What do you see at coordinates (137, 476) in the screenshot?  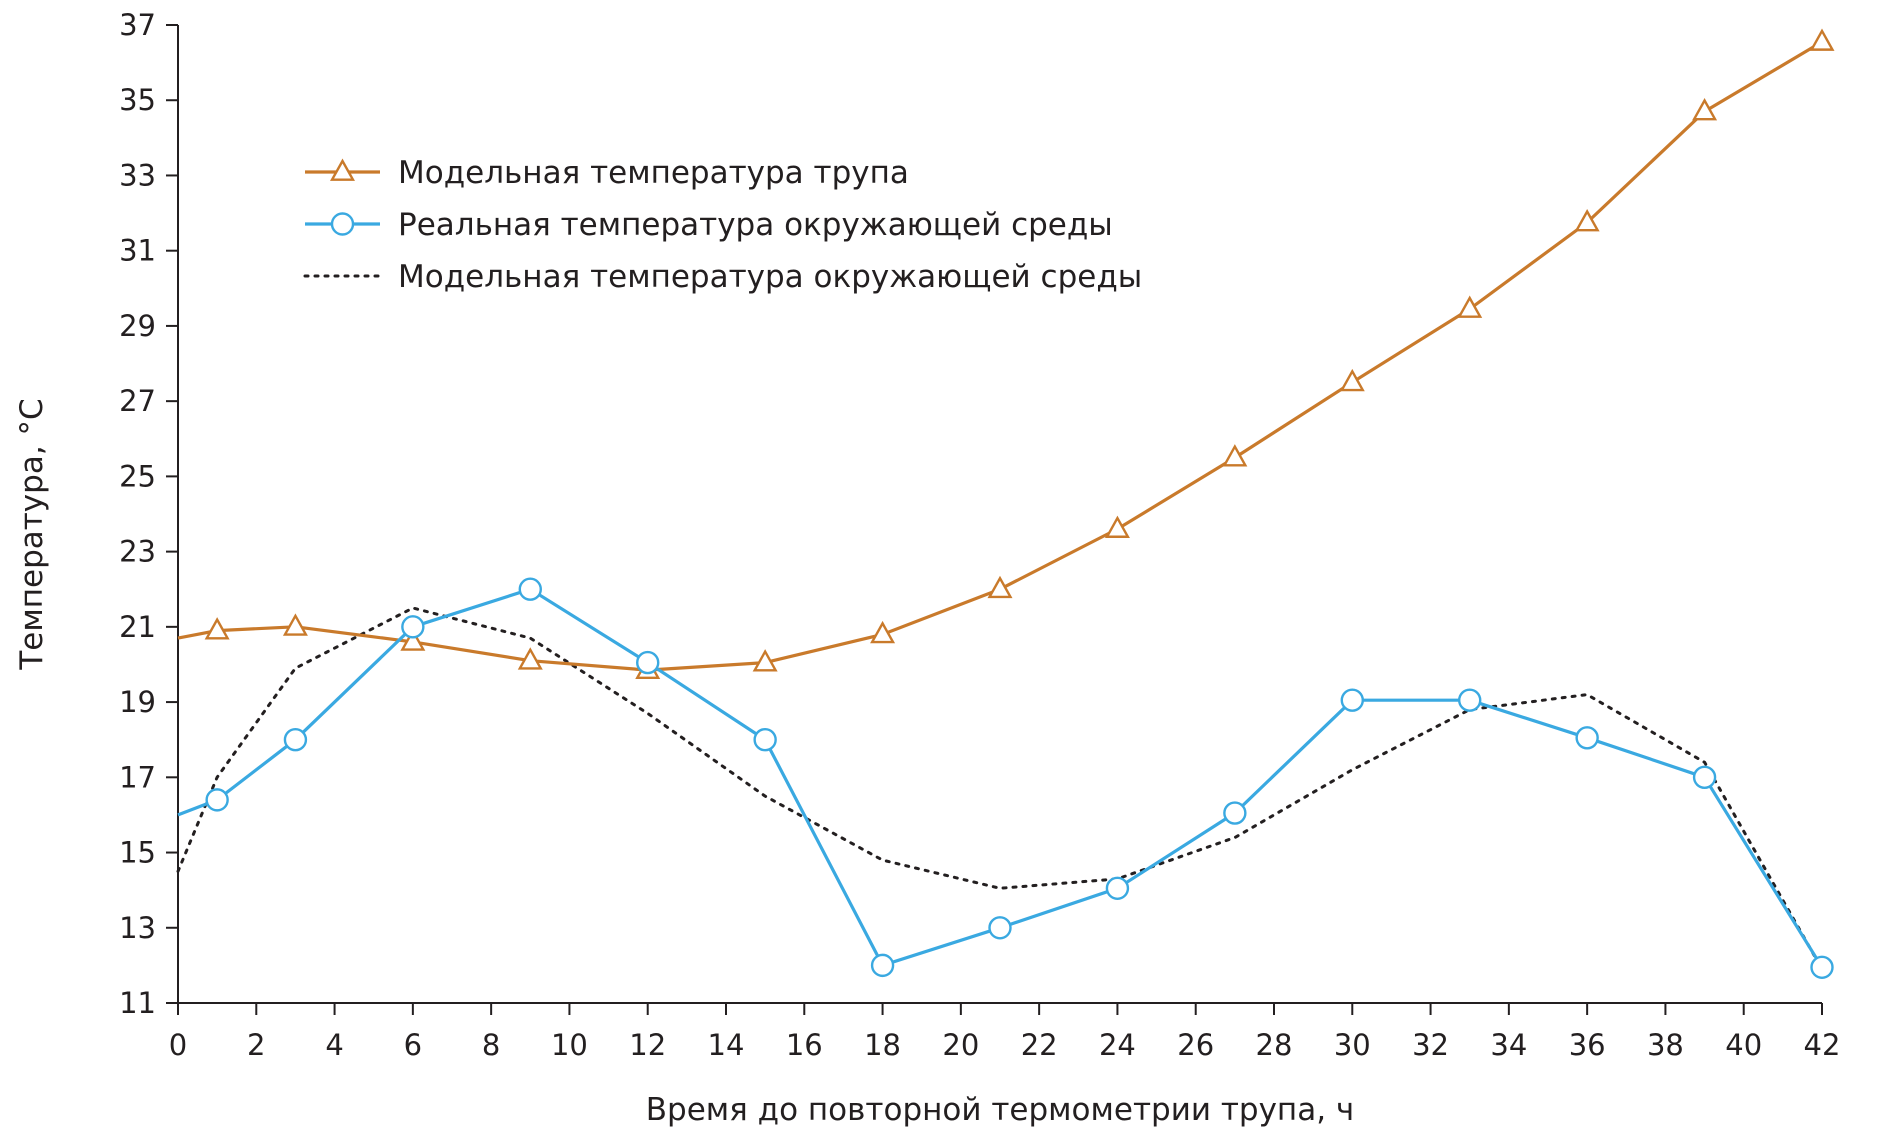 I see `y-tick-label: 25` at bounding box center [137, 476].